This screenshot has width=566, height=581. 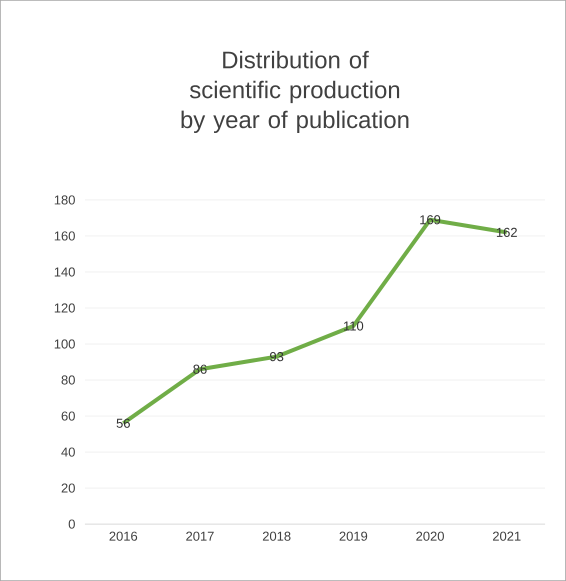 I want to click on y-tick-label: 160, so click(x=64, y=236).